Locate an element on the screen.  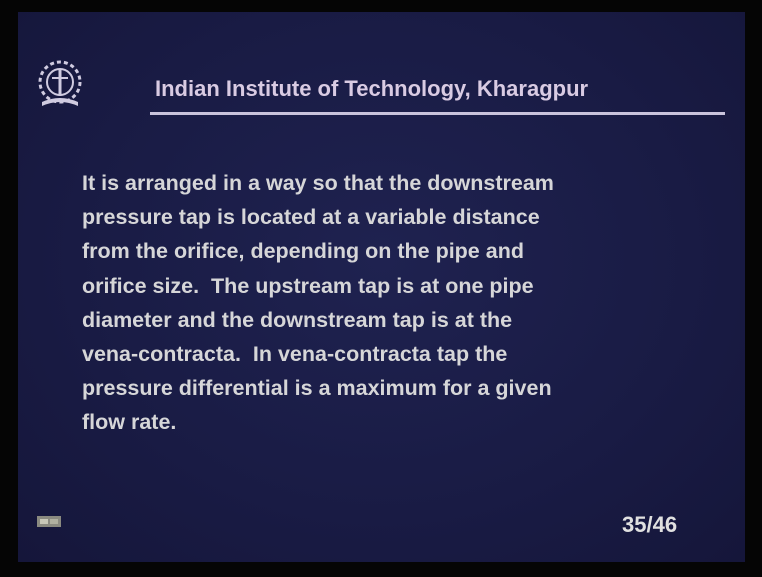
body-line: flow rate. is located at coordinates (129, 422).